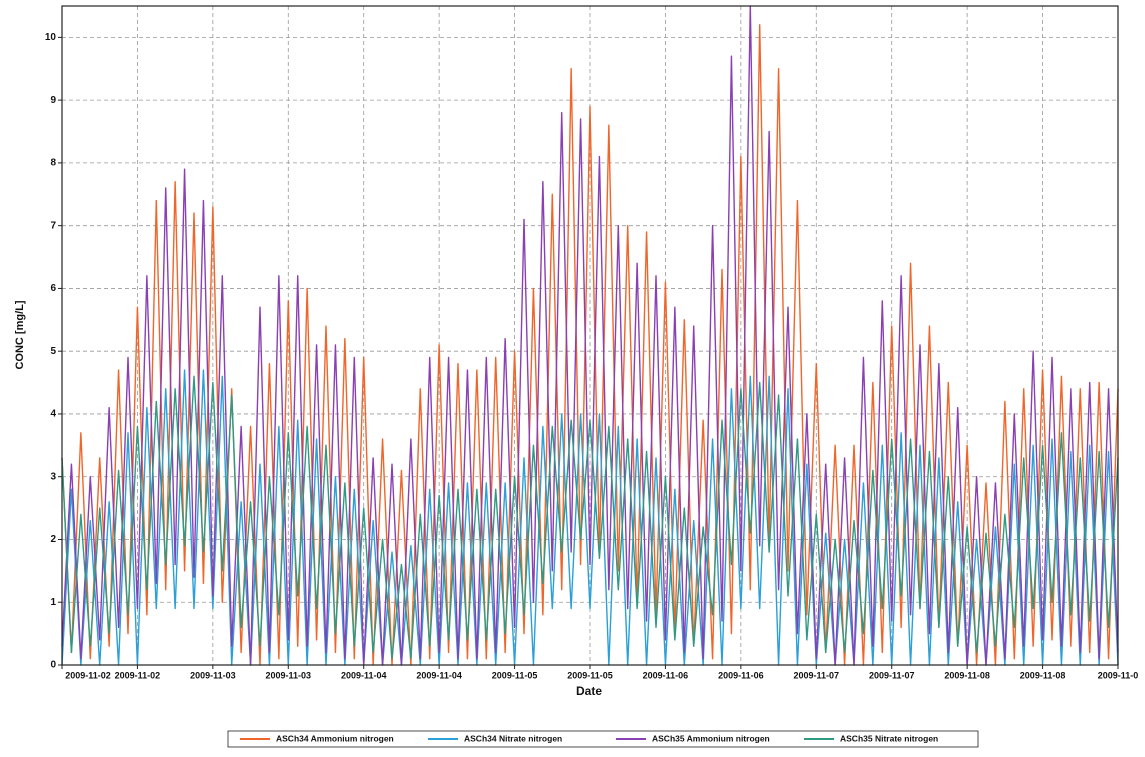 This screenshot has height=757, width=1145. I want to click on x-axis-title: Date, so click(589, 691).